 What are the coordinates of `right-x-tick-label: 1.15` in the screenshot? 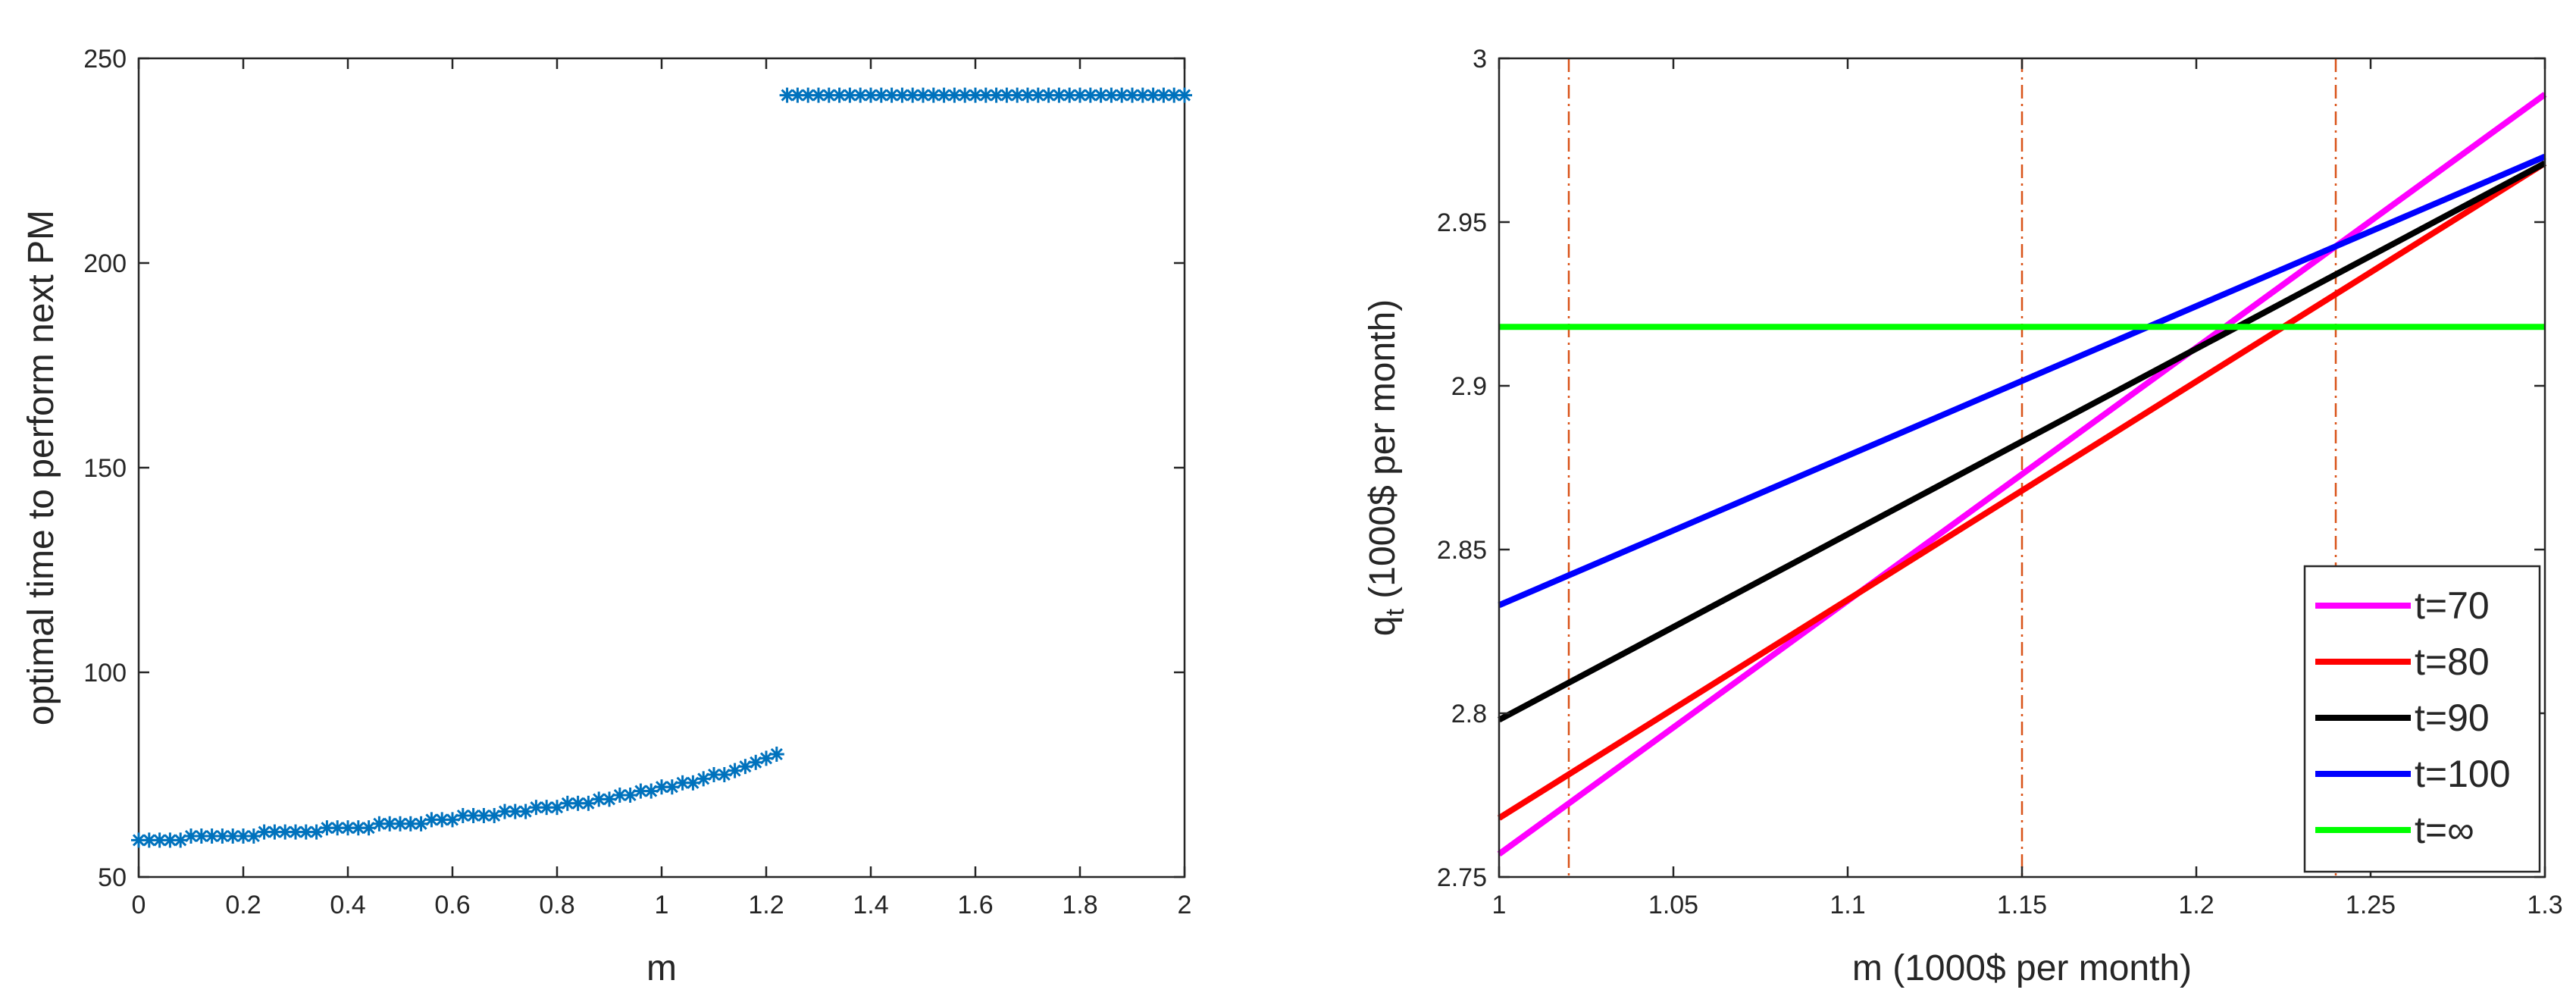 It's located at (2022, 905).